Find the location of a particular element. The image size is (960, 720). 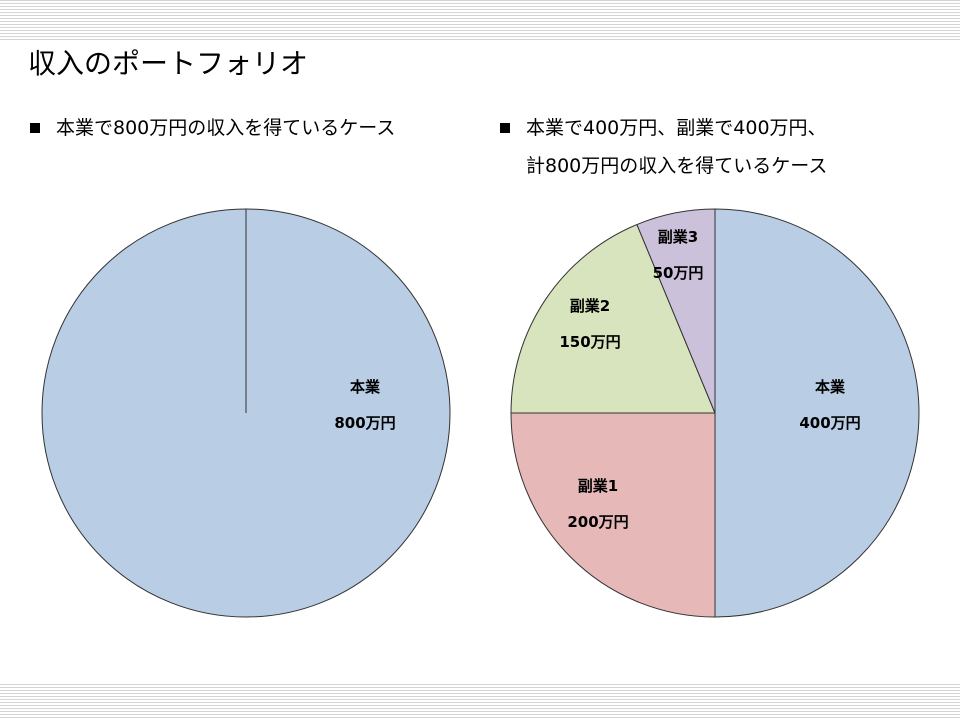

bullet-line: 本業で400万円、副業で400万円、 is located at coordinates (663, 128).